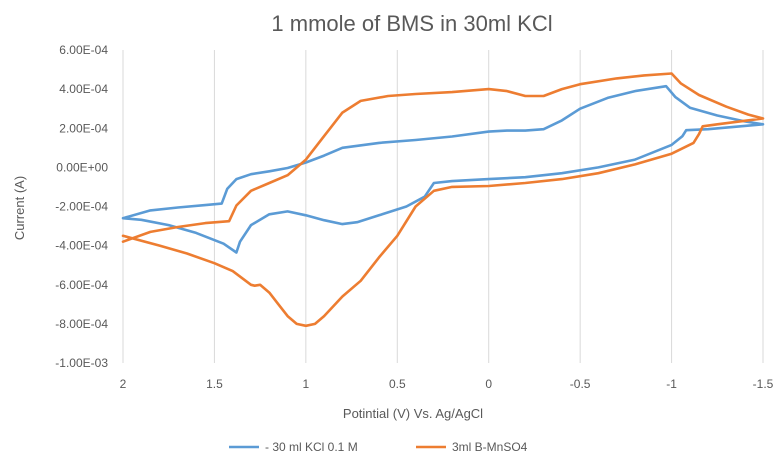 This screenshot has height=457, width=780. What do you see at coordinates (82, 167) in the screenshot?
I see `y-tick-label: 0.00E+00` at bounding box center [82, 167].